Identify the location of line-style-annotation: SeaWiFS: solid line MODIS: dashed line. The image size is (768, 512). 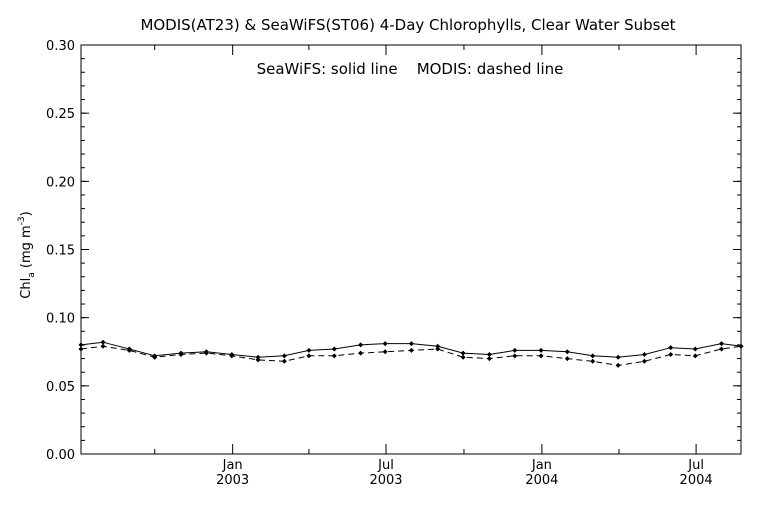
(410, 69).